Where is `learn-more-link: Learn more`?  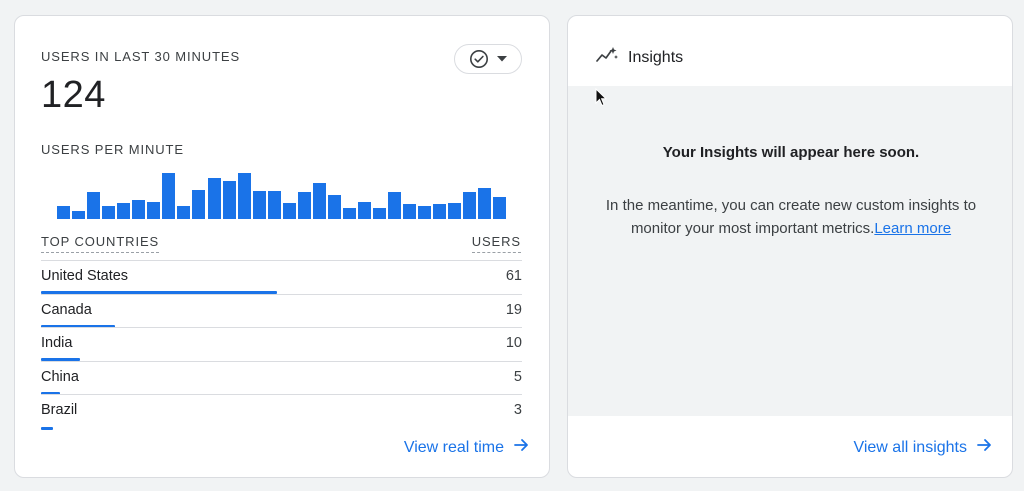 learn-more-link: Learn more is located at coordinates (913, 228).